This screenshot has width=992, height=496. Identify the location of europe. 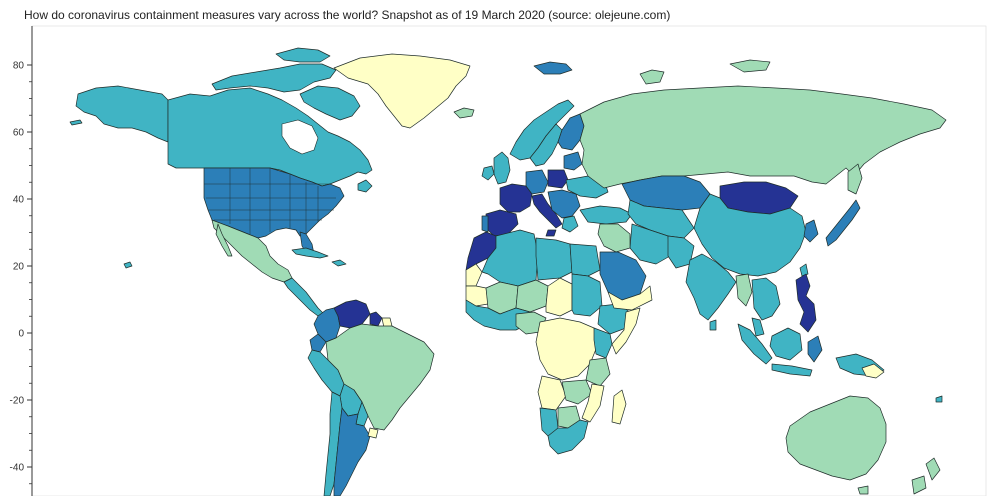
(557, 149).